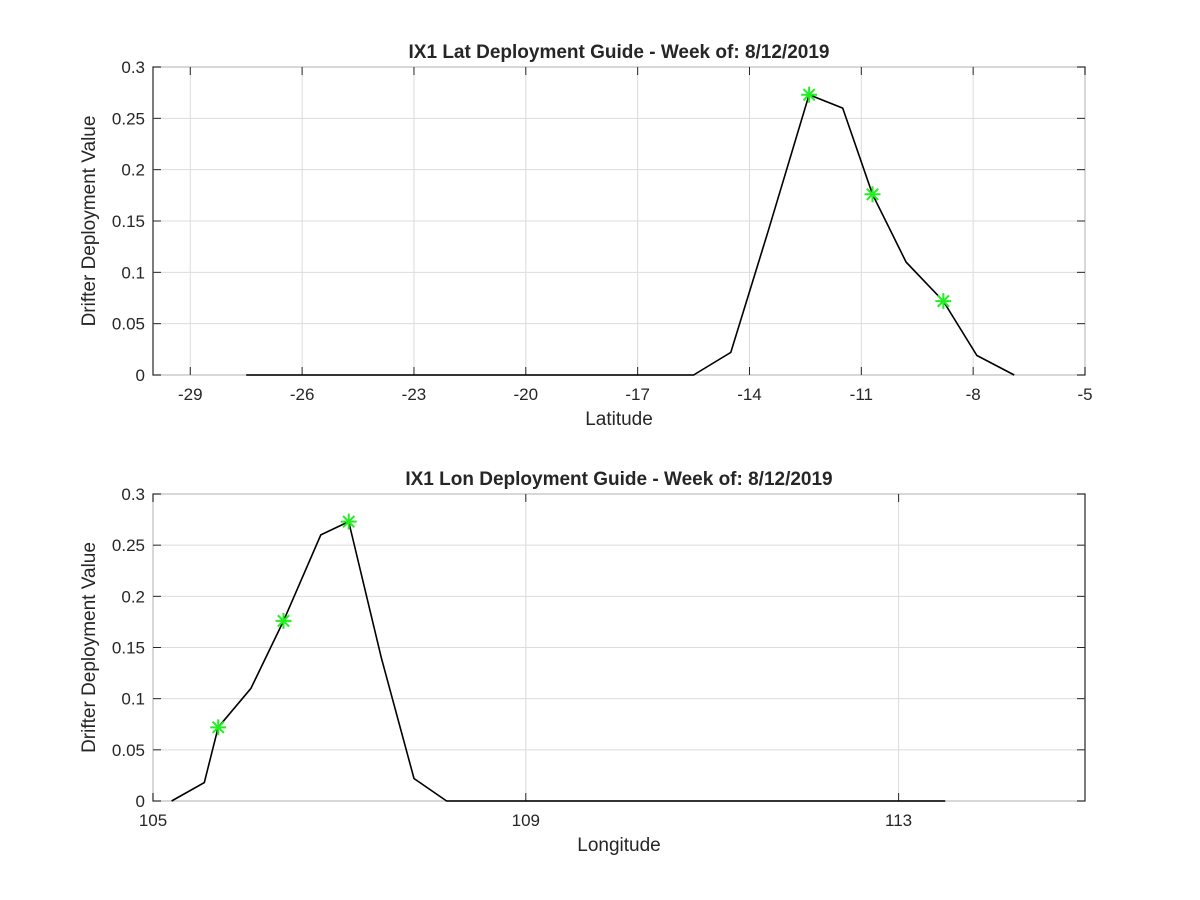  Describe the element at coordinates (861, 394) in the screenshot. I see `x-tick-label: -11` at that location.